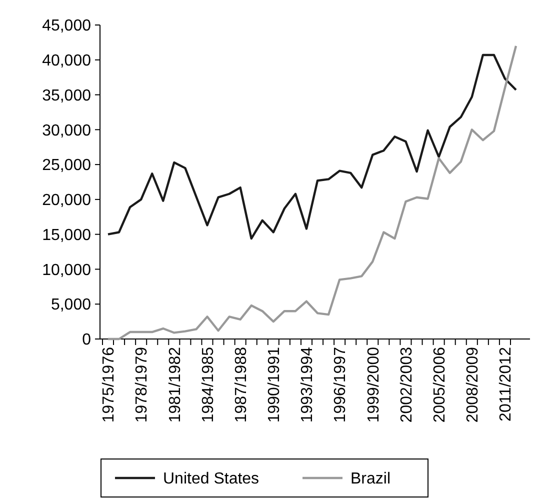 Image resolution: width=536 pixels, height=502 pixels. I want to click on x-tick-label: 1999/2000, so click(373, 384).